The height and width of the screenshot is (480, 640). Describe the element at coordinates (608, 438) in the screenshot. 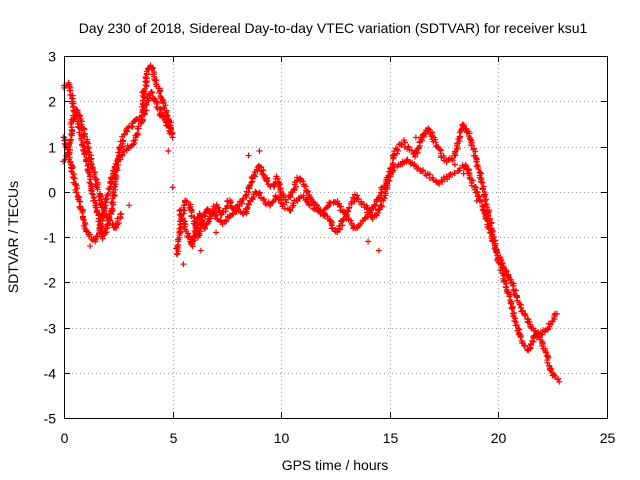

I see `x-tick-label: 25` at that location.